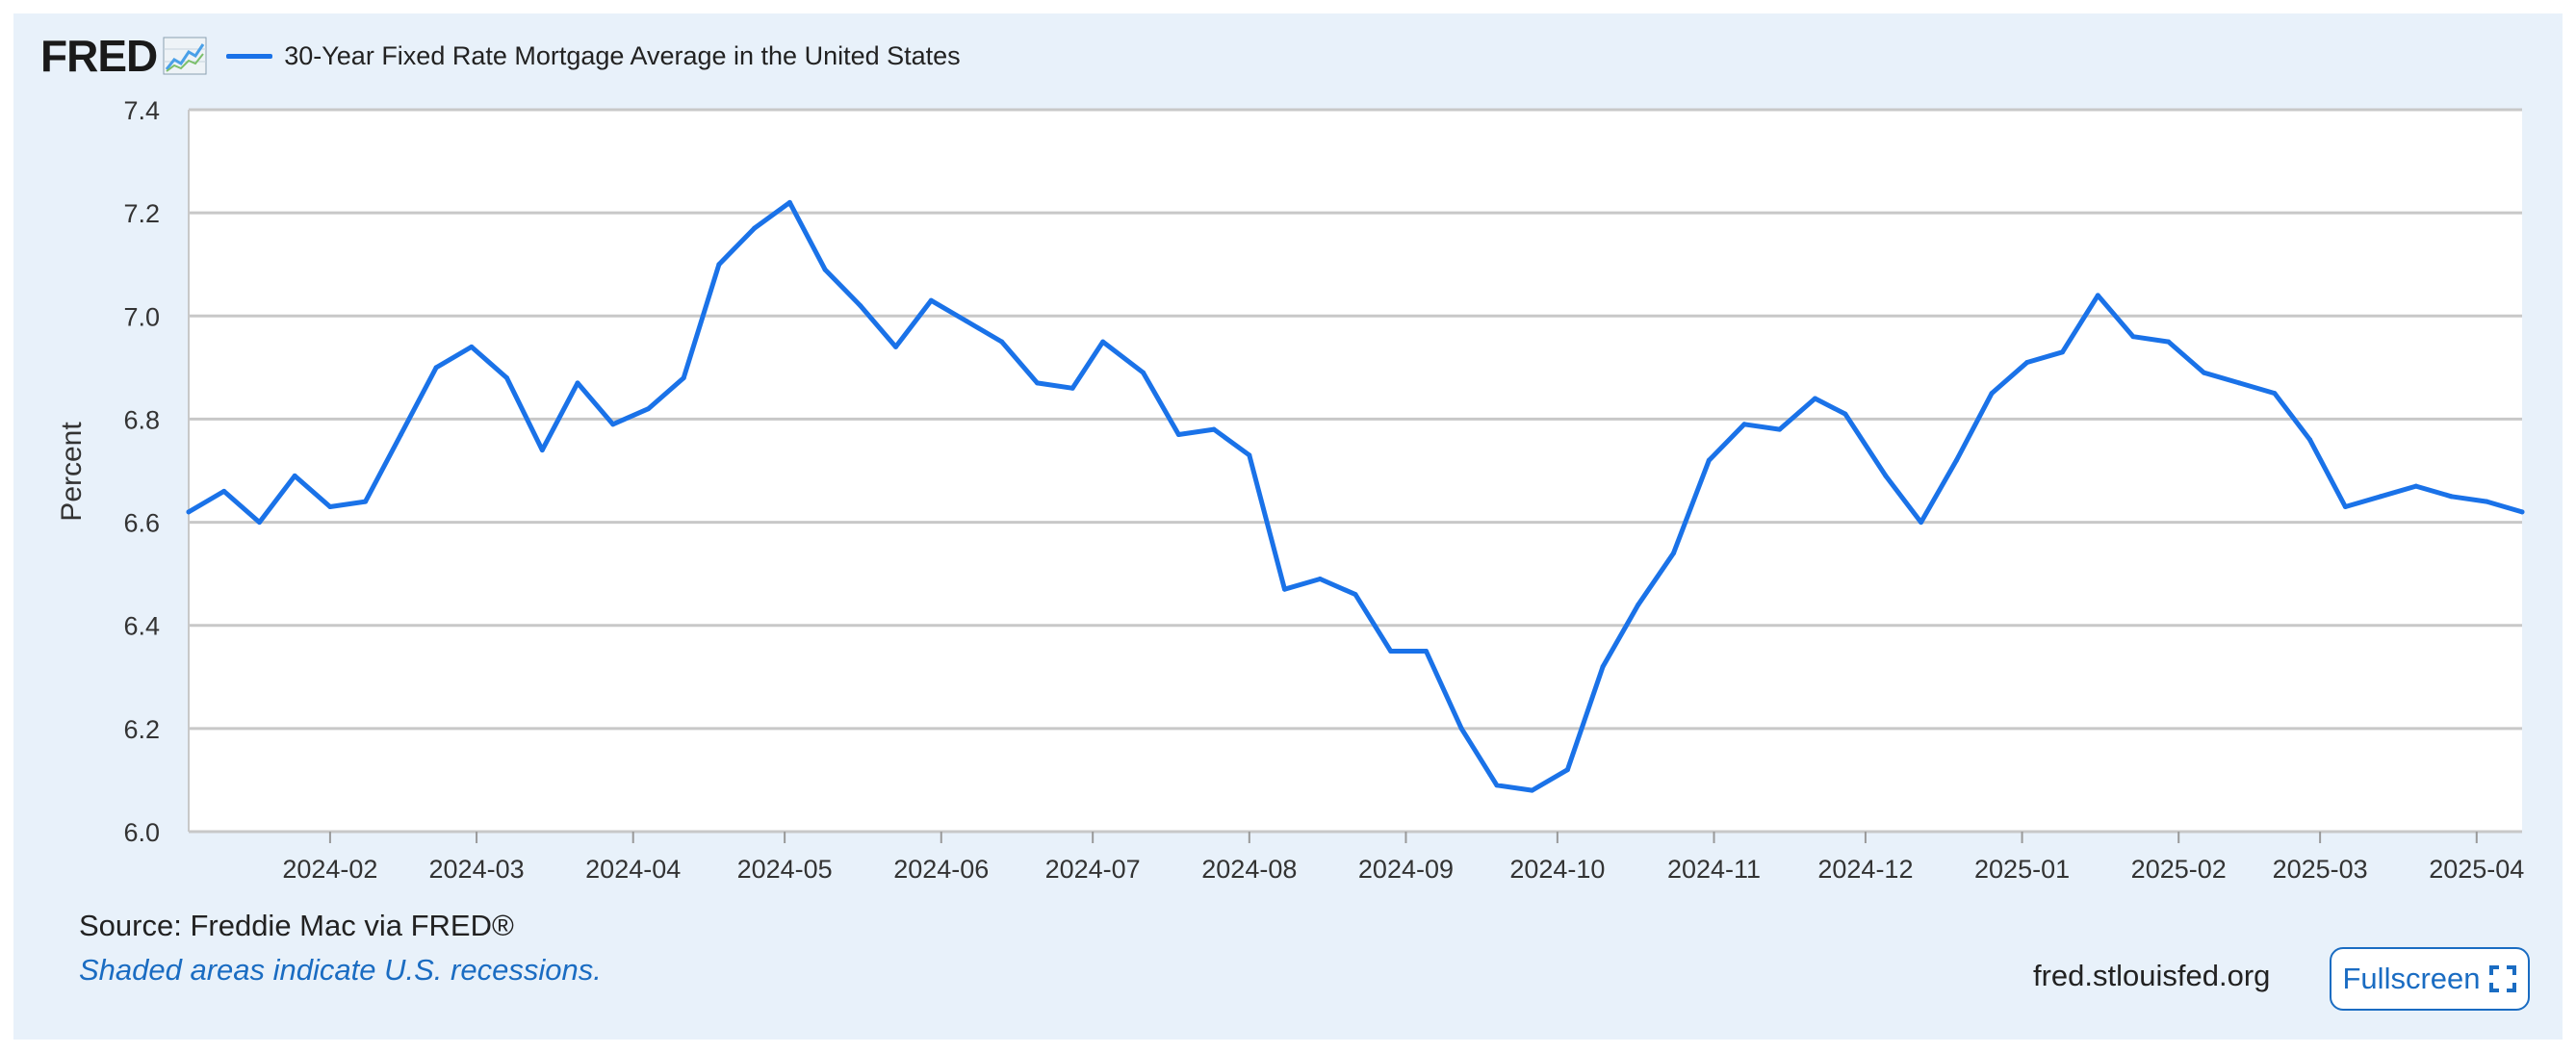 This screenshot has width=2576, height=1053. What do you see at coordinates (72, 472) in the screenshot?
I see `y-axis-title: Percent` at bounding box center [72, 472].